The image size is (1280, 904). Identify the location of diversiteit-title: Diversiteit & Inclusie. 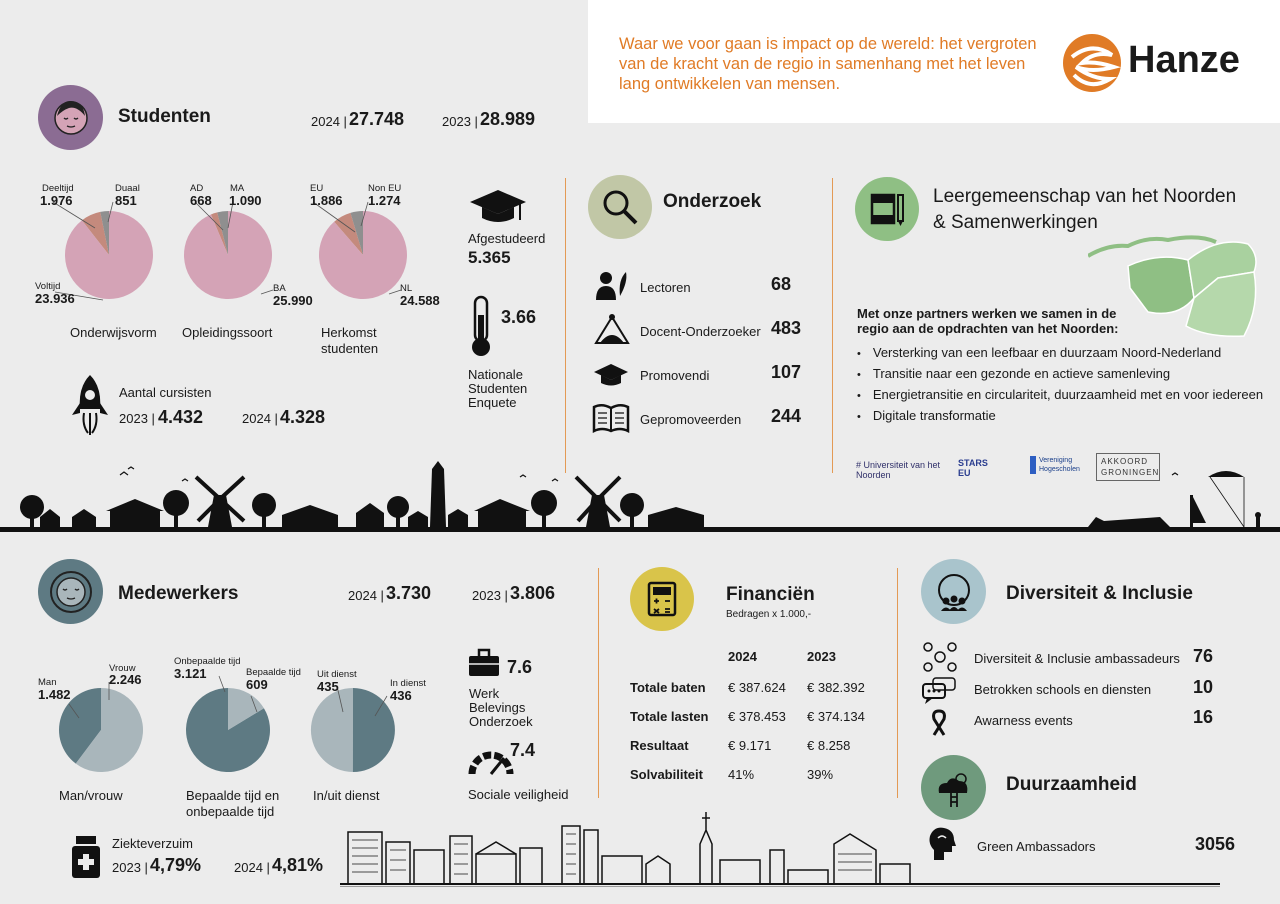
(1099, 593).